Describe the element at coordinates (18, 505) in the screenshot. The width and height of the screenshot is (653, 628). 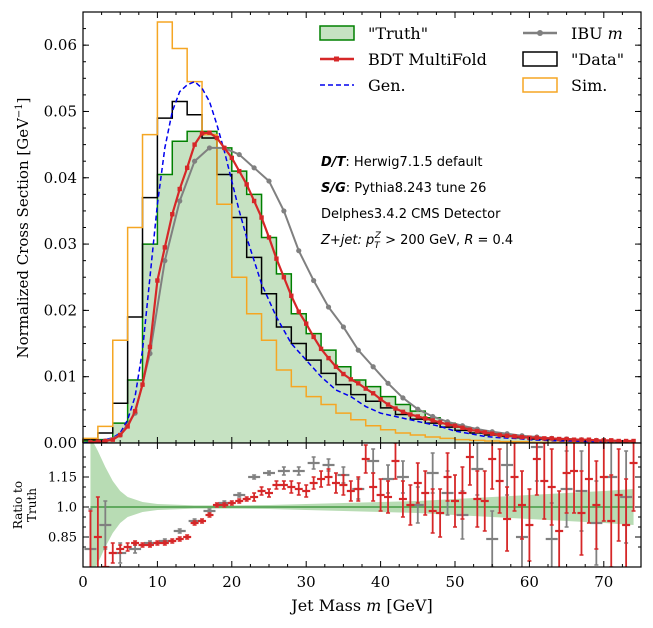
I see `ratio-y-axis-label-1: Ratio to` at that location.